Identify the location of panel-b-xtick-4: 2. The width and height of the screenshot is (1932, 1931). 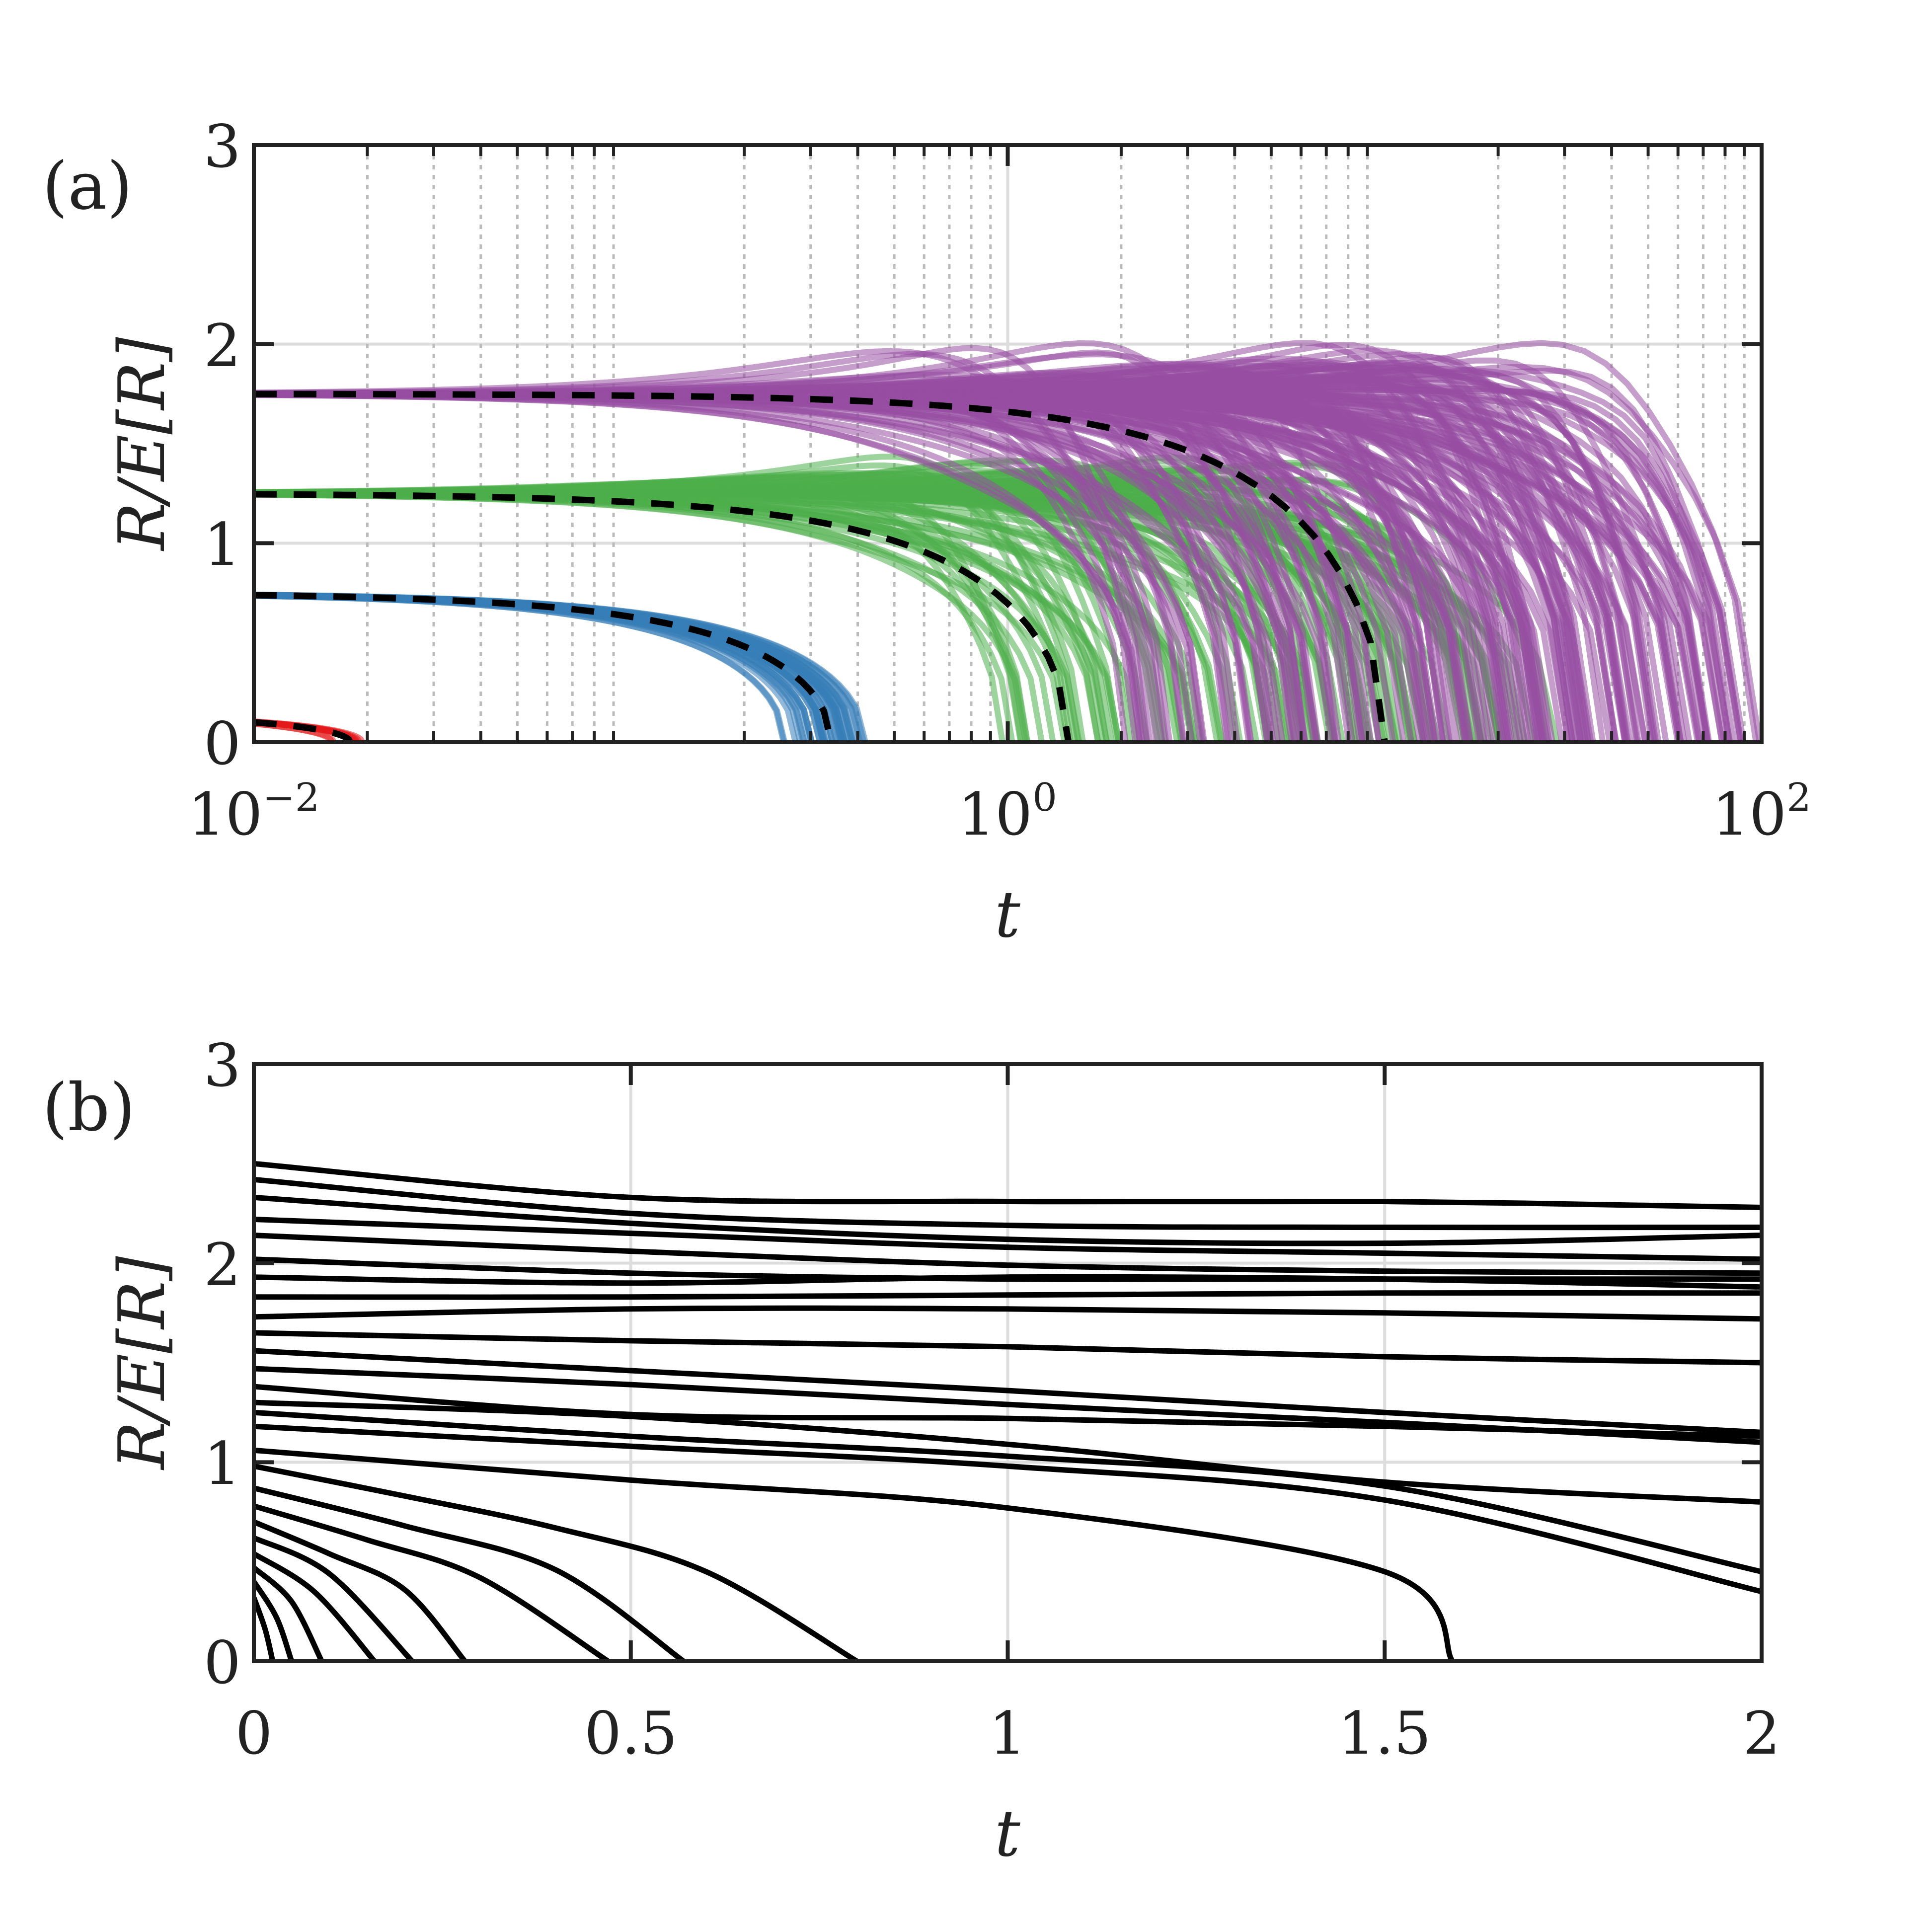
(1761, 1734).